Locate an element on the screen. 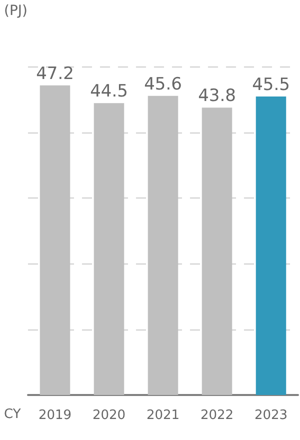 The width and height of the screenshot is (300, 440). data-label: 44.5 is located at coordinates (109, 92).